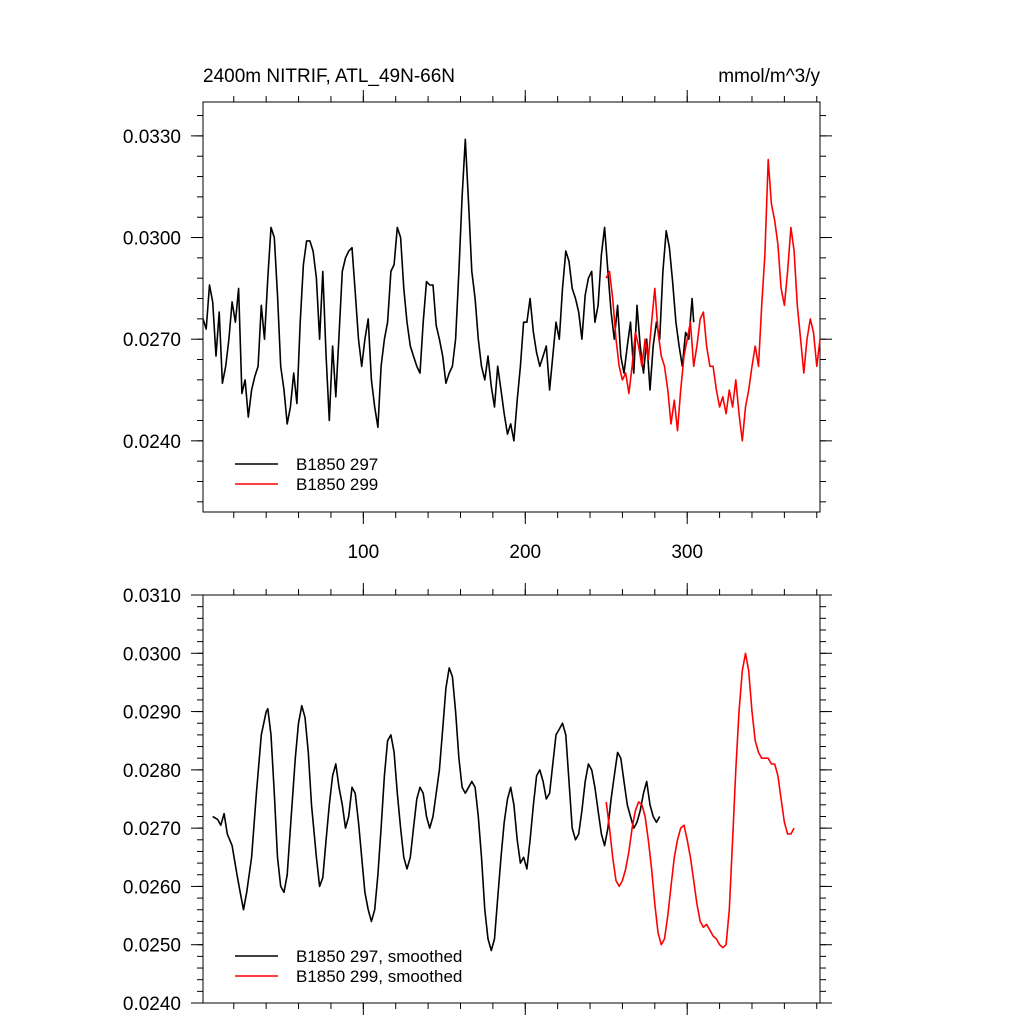  I want to click on y-tick-label: 0.0260, so click(152, 887).